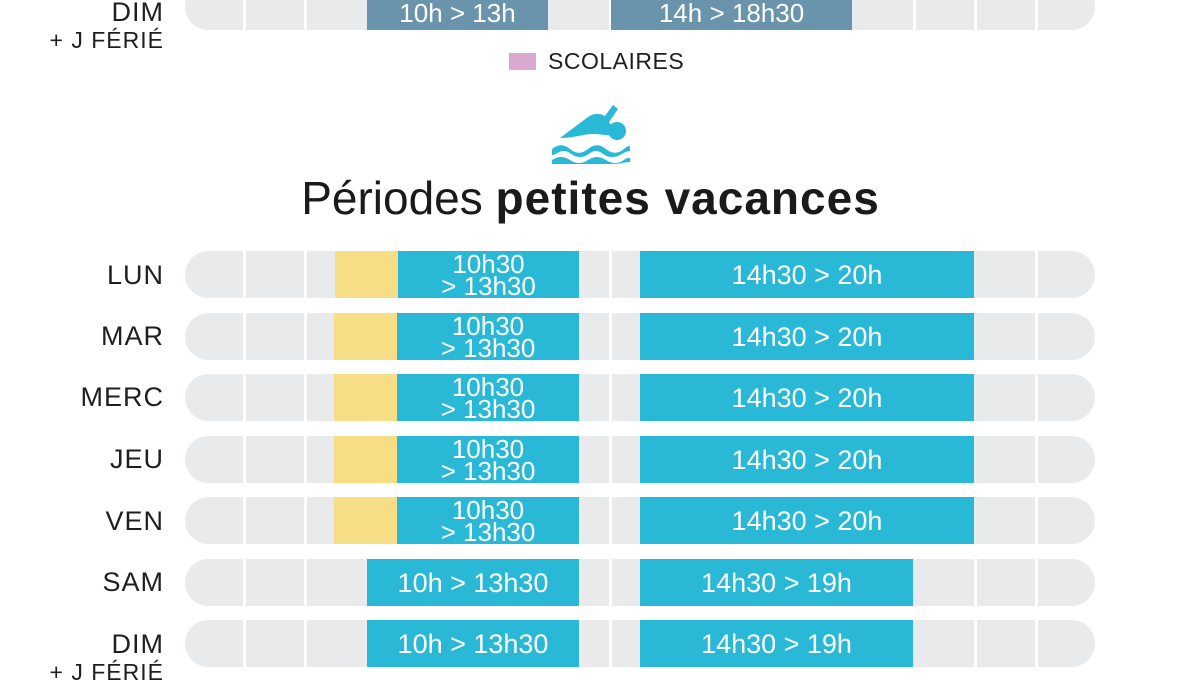  I want to click on time-slot-text: 14h > 18h30, so click(731, 14).